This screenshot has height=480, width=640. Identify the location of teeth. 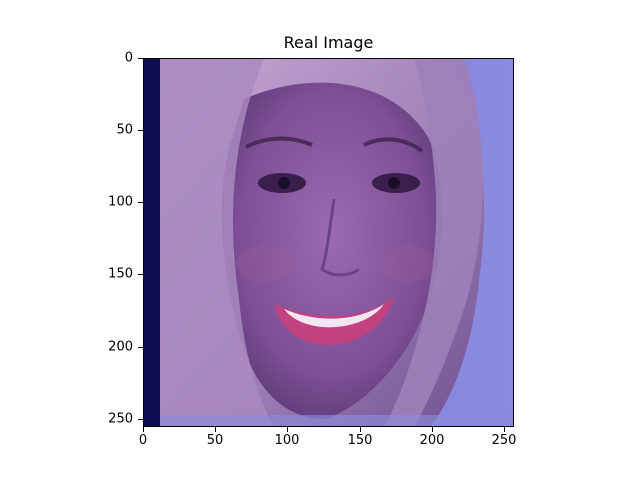
(334, 316).